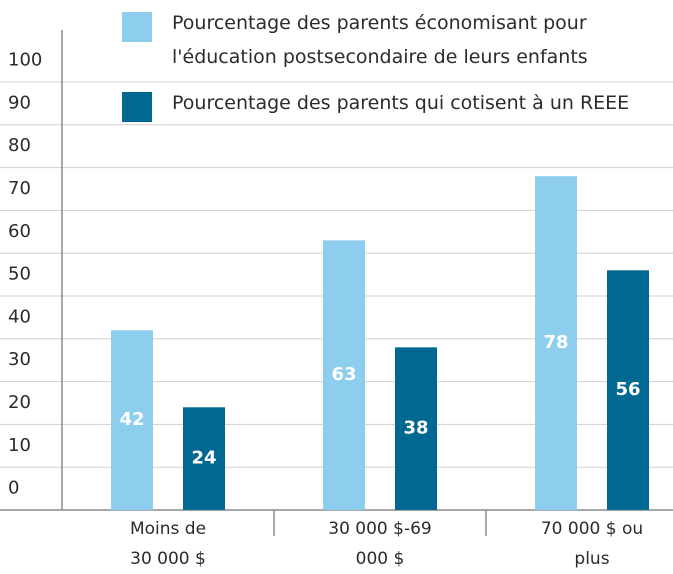  Describe the element at coordinates (19, 145) in the screenshot. I see `y-tick-label: 80` at that location.